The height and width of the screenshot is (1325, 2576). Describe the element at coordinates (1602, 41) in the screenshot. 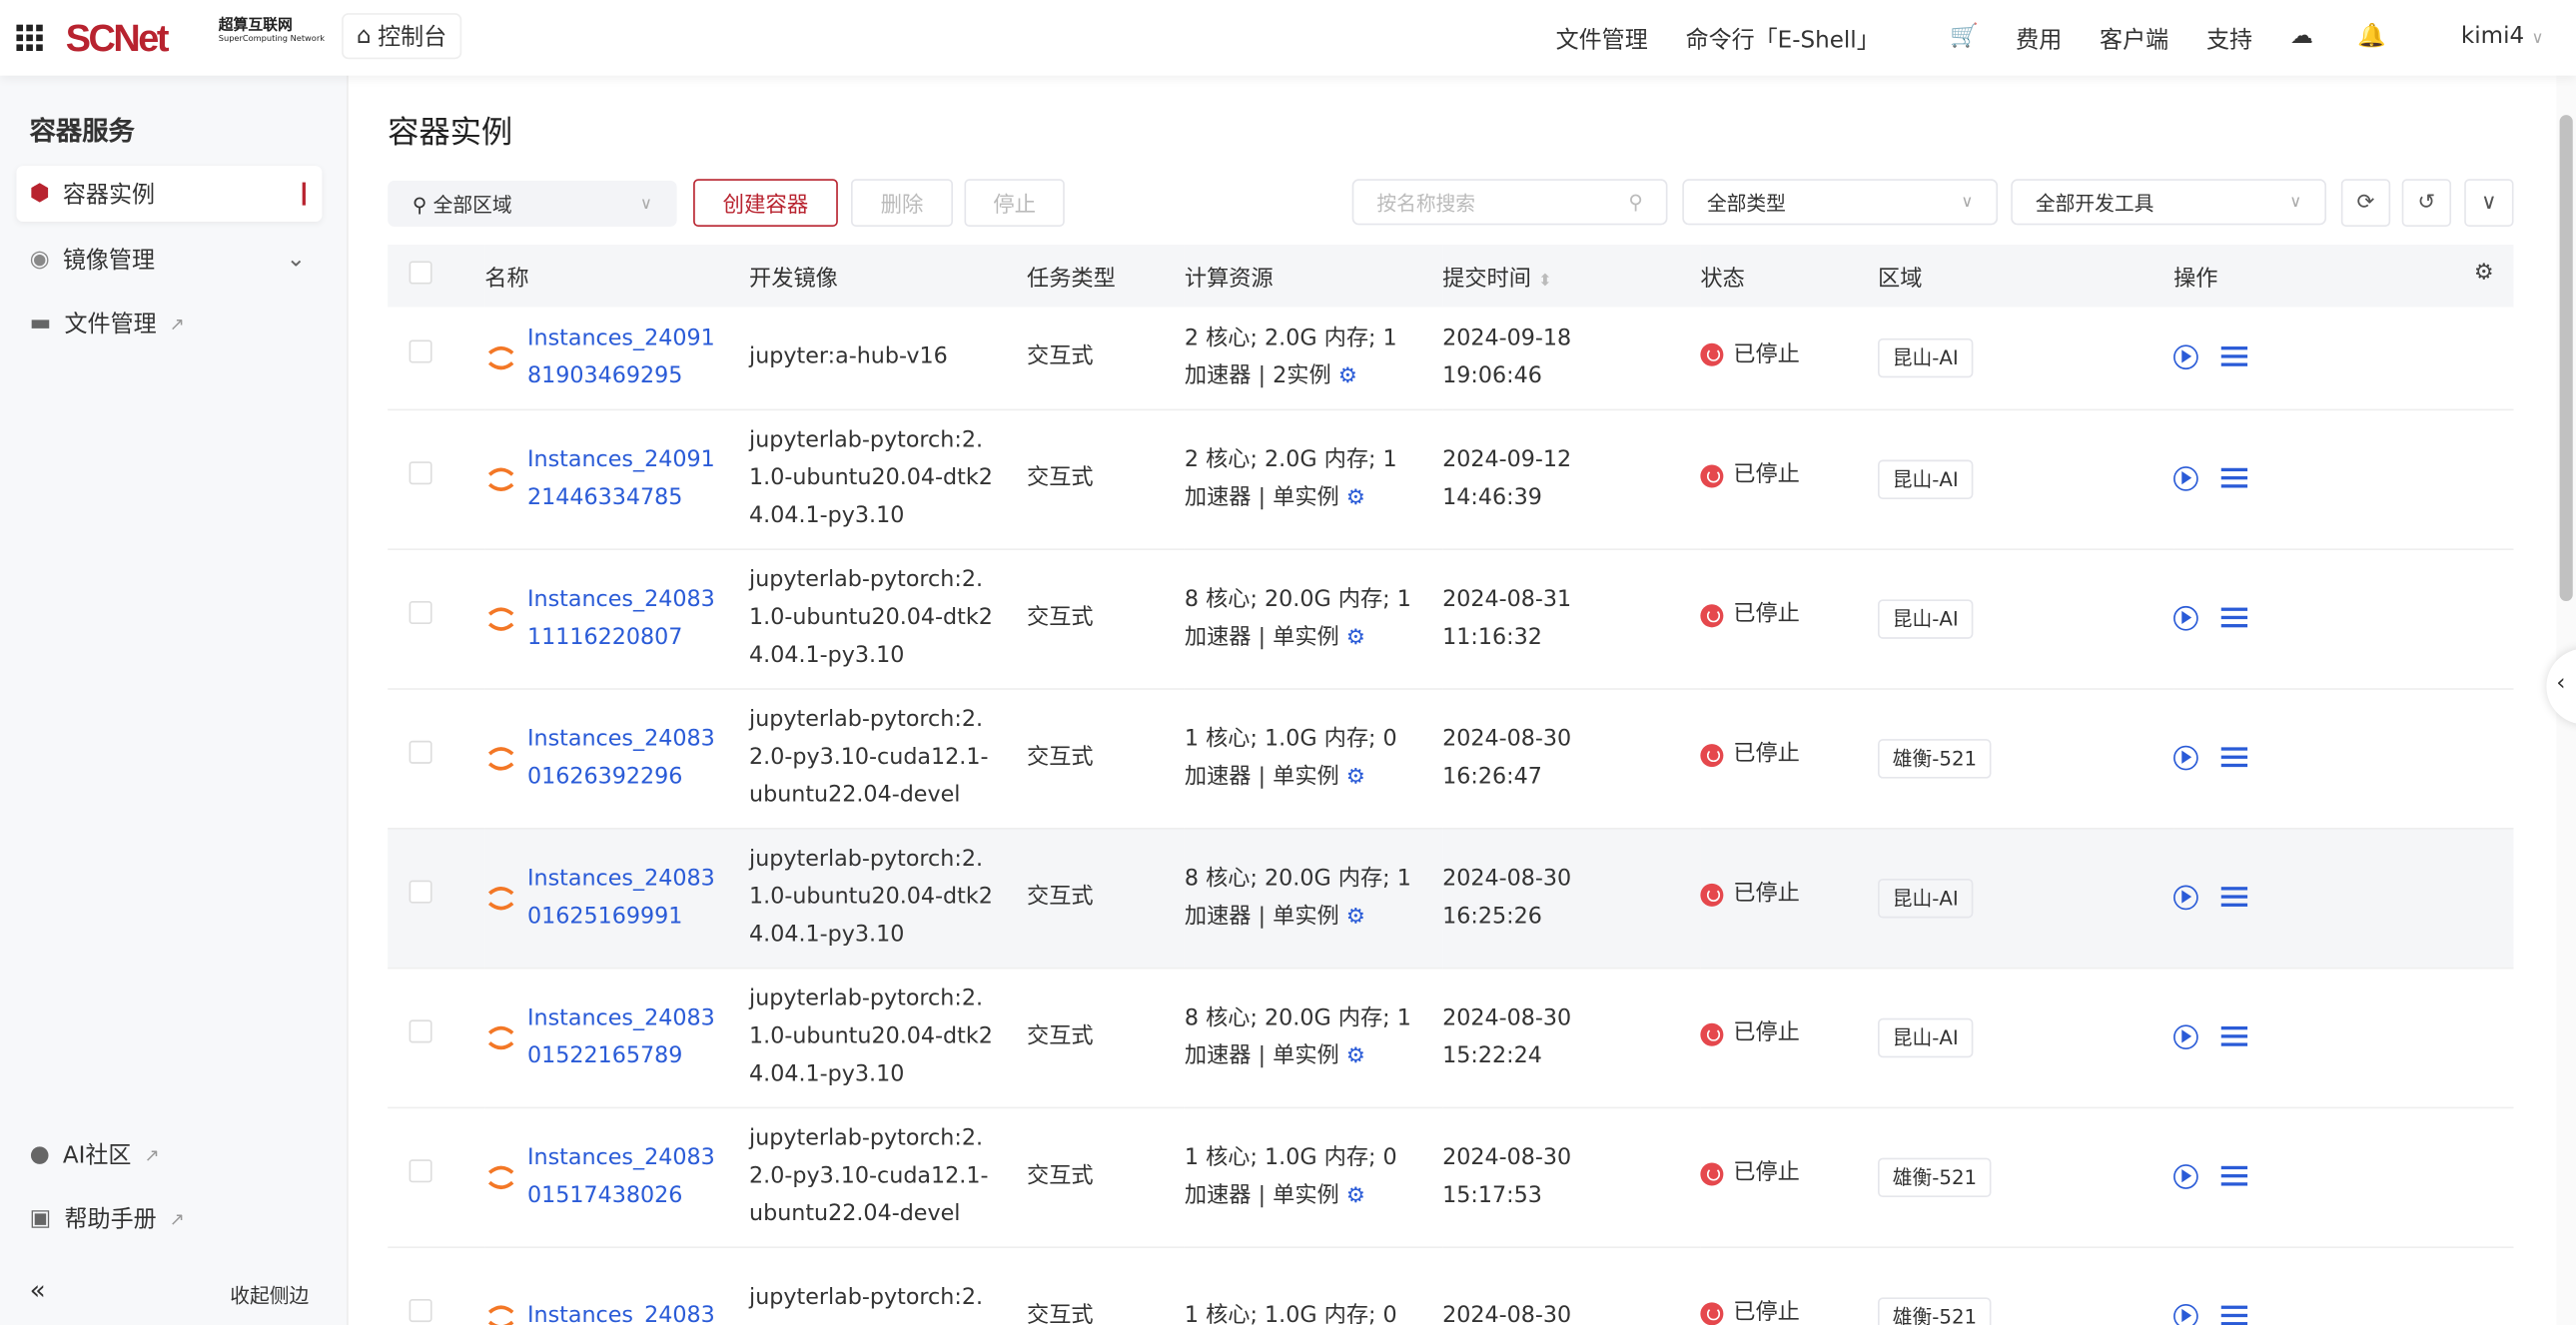

I see `nav-file-management: 文件管理` at that location.